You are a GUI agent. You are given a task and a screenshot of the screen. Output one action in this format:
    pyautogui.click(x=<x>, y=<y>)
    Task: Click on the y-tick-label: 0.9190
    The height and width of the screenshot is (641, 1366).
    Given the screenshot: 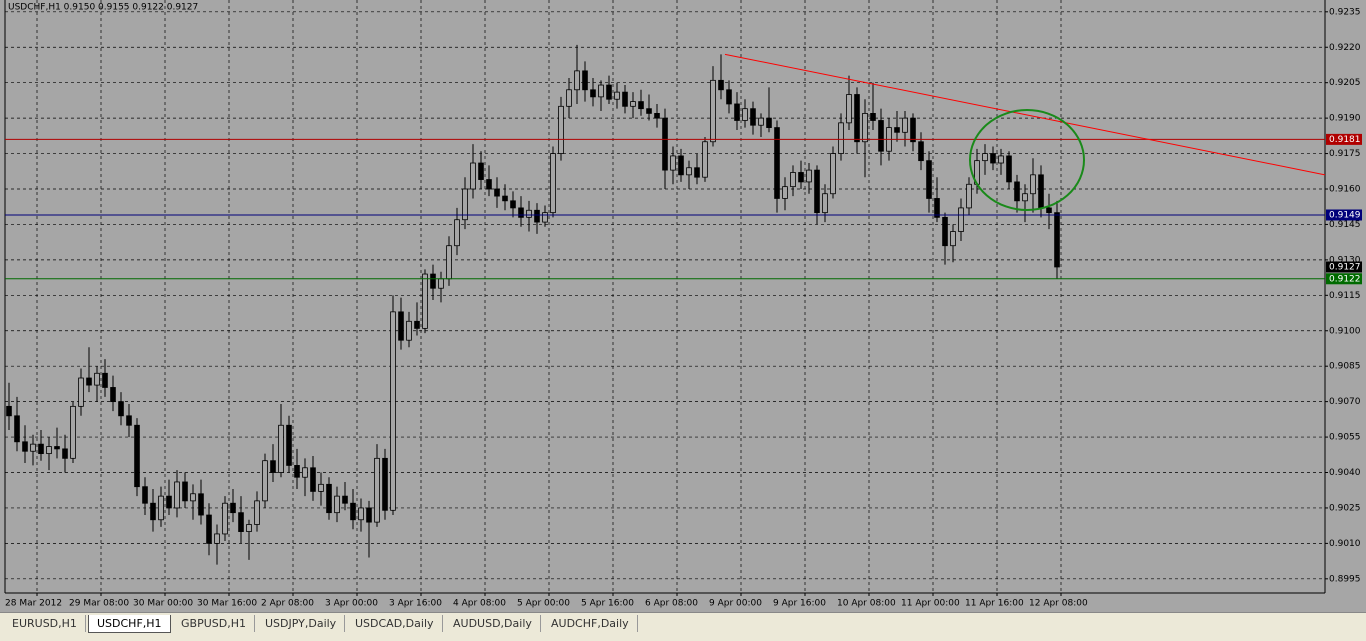 What is the action you would take?
    pyautogui.click(x=1345, y=119)
    